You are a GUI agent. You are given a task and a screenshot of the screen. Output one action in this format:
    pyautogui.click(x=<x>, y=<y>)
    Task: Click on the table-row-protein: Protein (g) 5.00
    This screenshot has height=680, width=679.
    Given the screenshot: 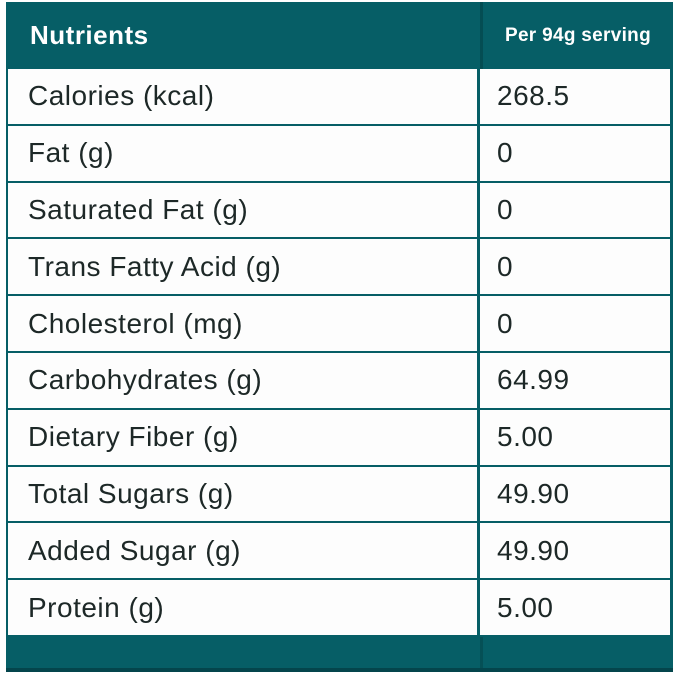 What is the action you would take?
    pyautogui.click(x=339, y=608)
    